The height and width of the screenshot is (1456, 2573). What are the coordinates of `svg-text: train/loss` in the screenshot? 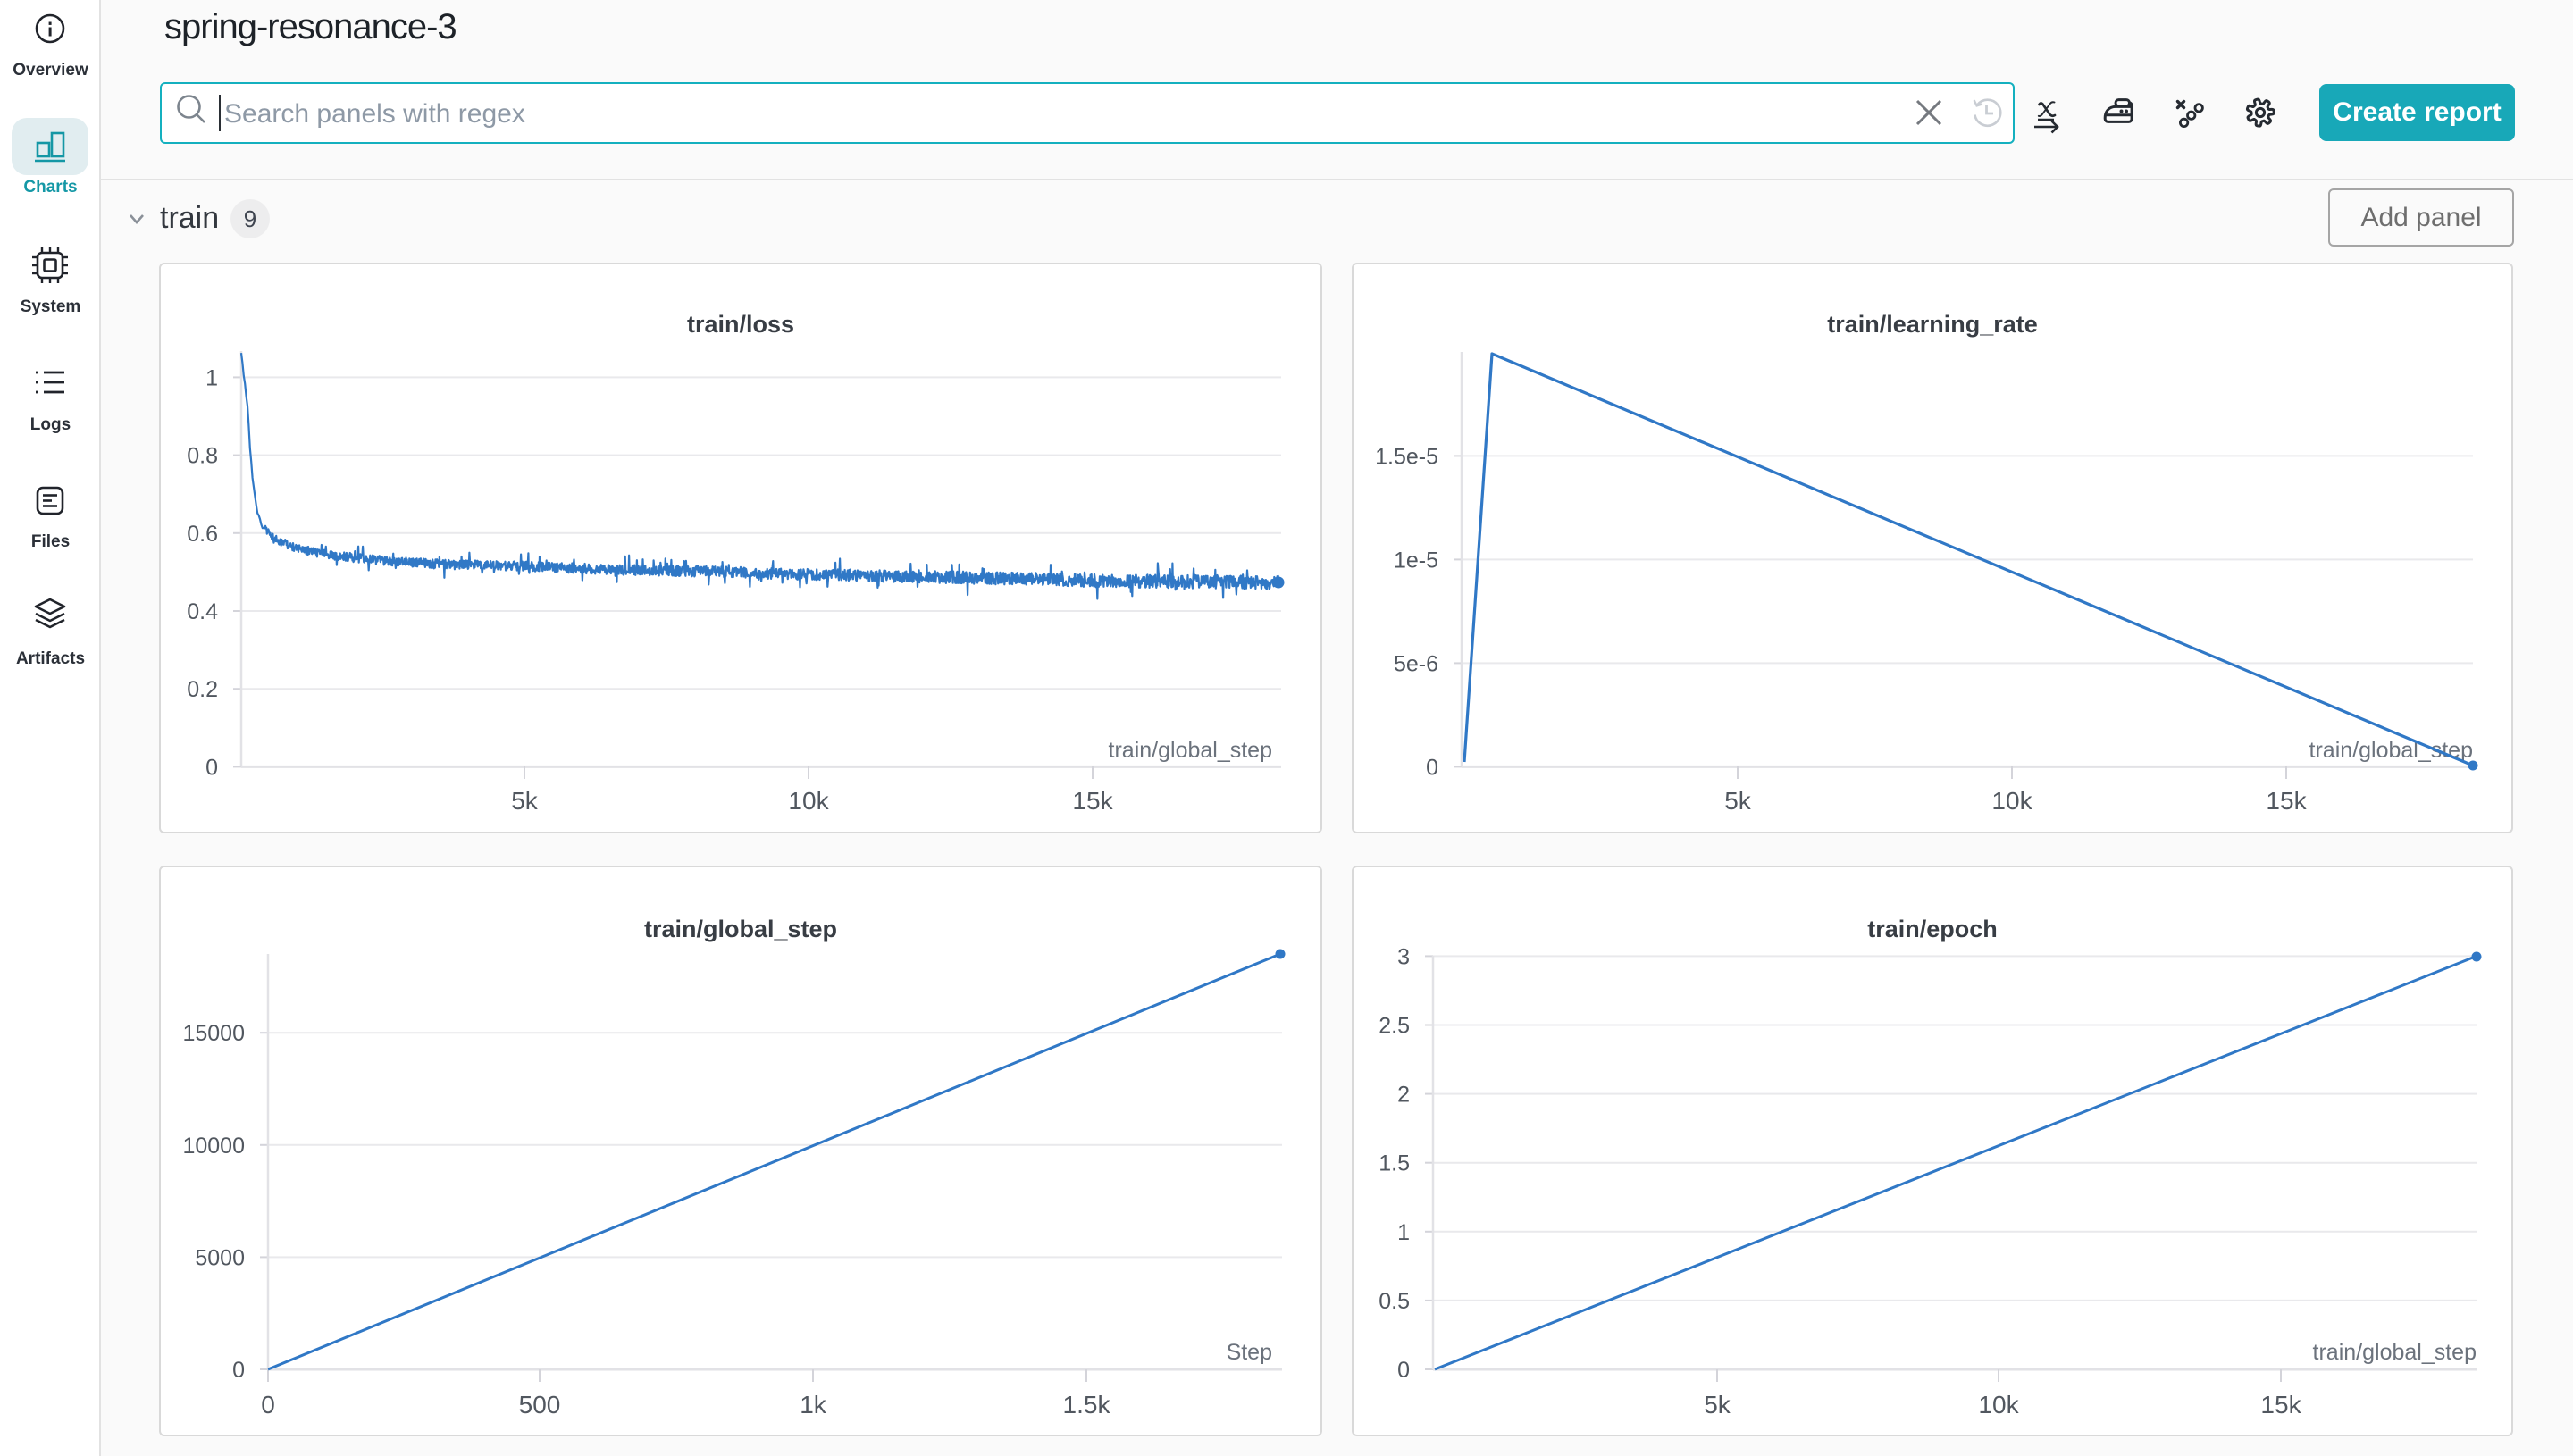 It's located at (740, 324).